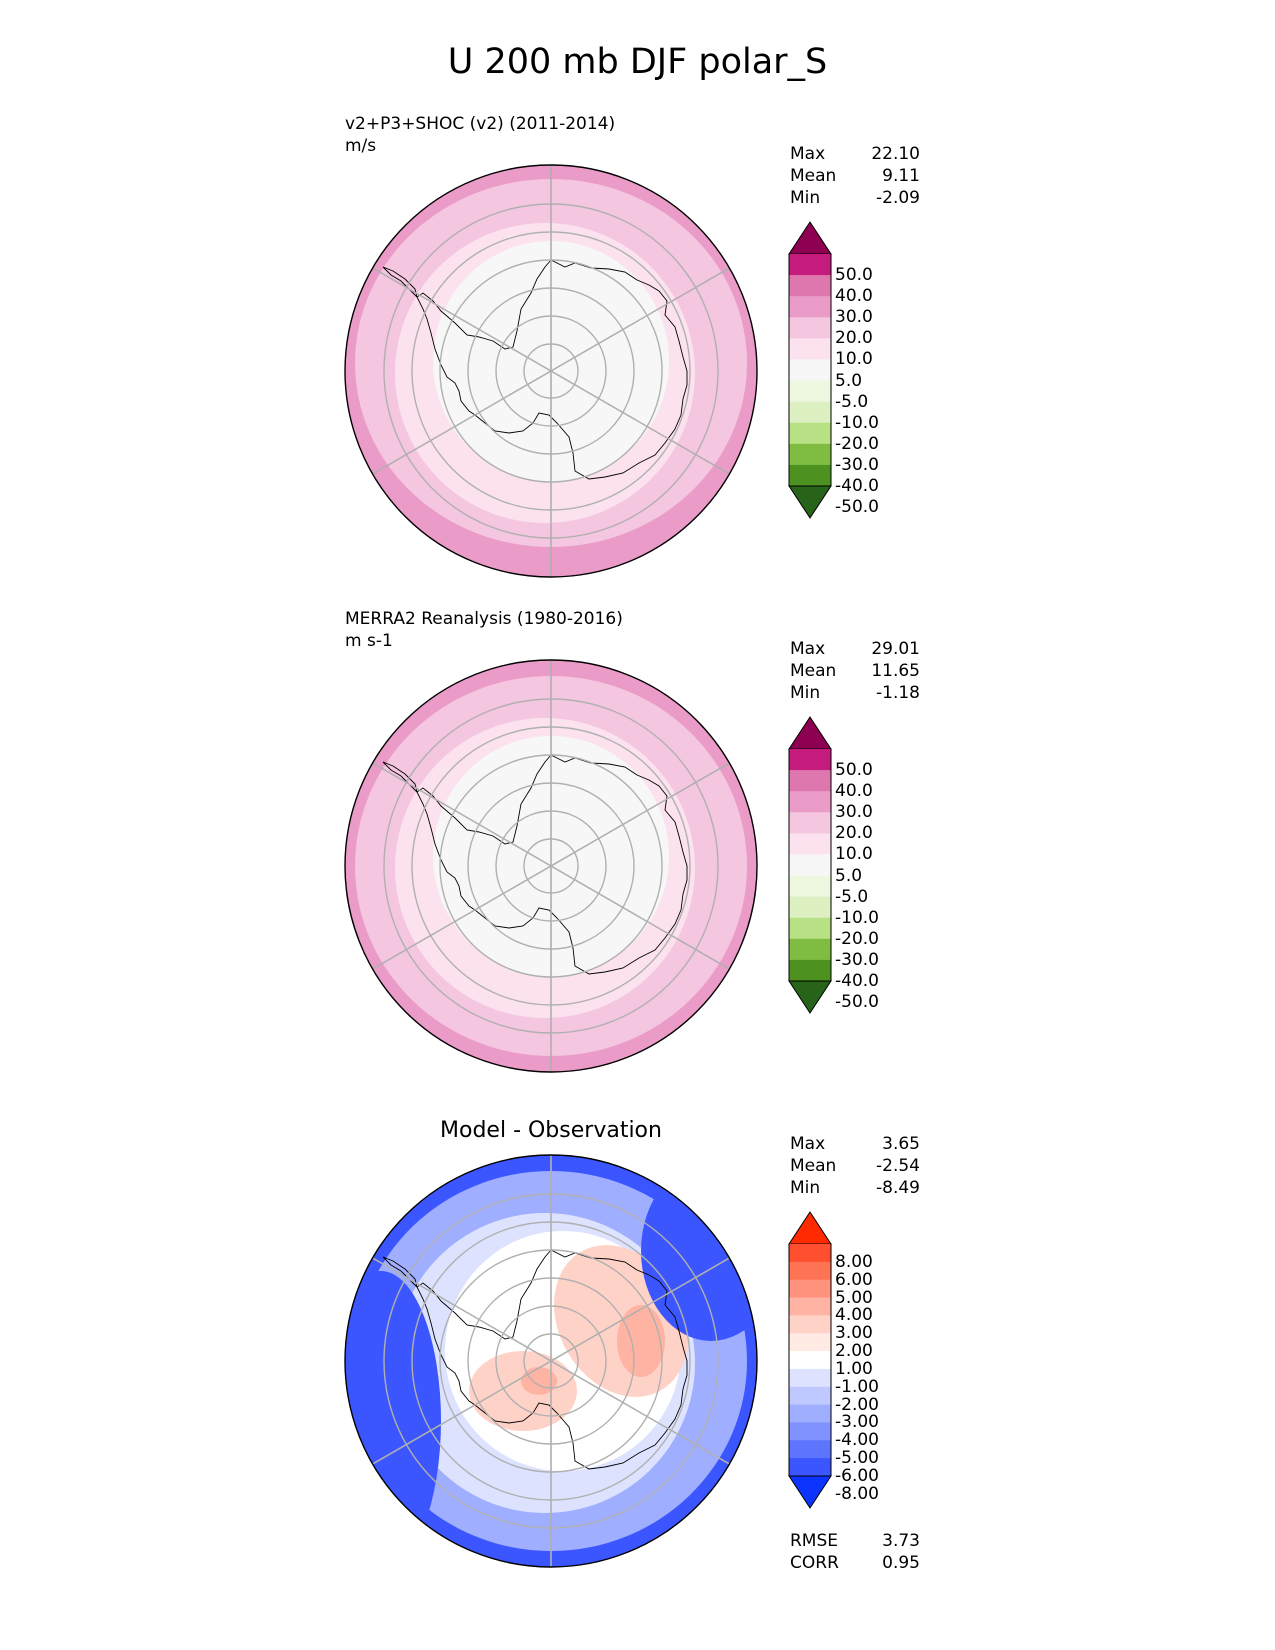  I want to click on colorbar-tick-label: -4.00, so click(857, 1440).